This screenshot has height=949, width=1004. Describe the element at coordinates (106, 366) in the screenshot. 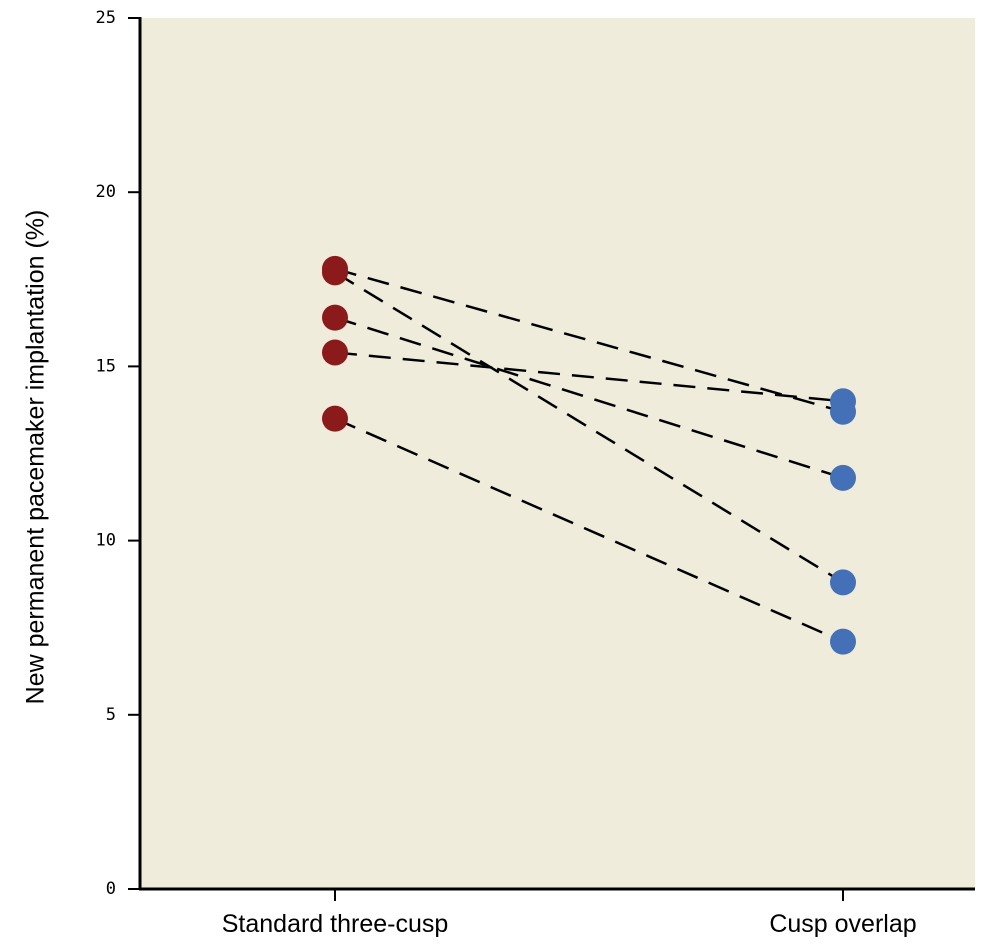

I see `y-tick-label: 15` at that location.